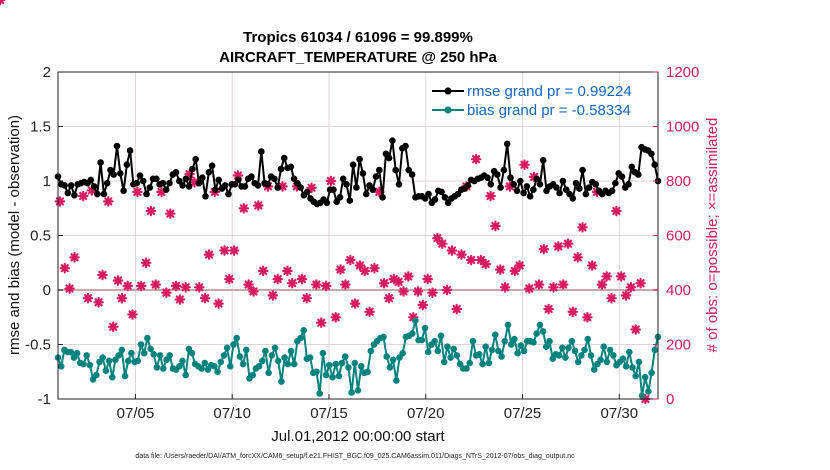  What do you see at coordinates (40, 236) in the screenshot?
I see `y-tick-label: 0.5` at bounding box center [40, 236].